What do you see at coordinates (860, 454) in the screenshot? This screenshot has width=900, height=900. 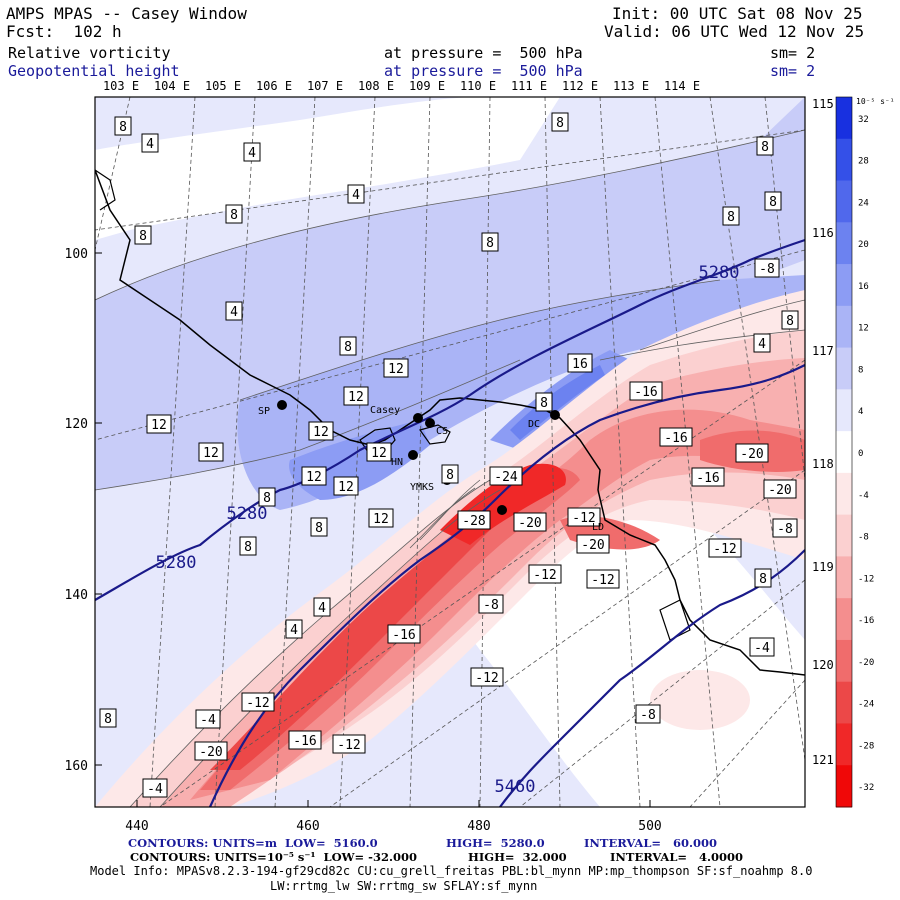 I see `colorbar-label: 0` at bounding box center [860, 454].